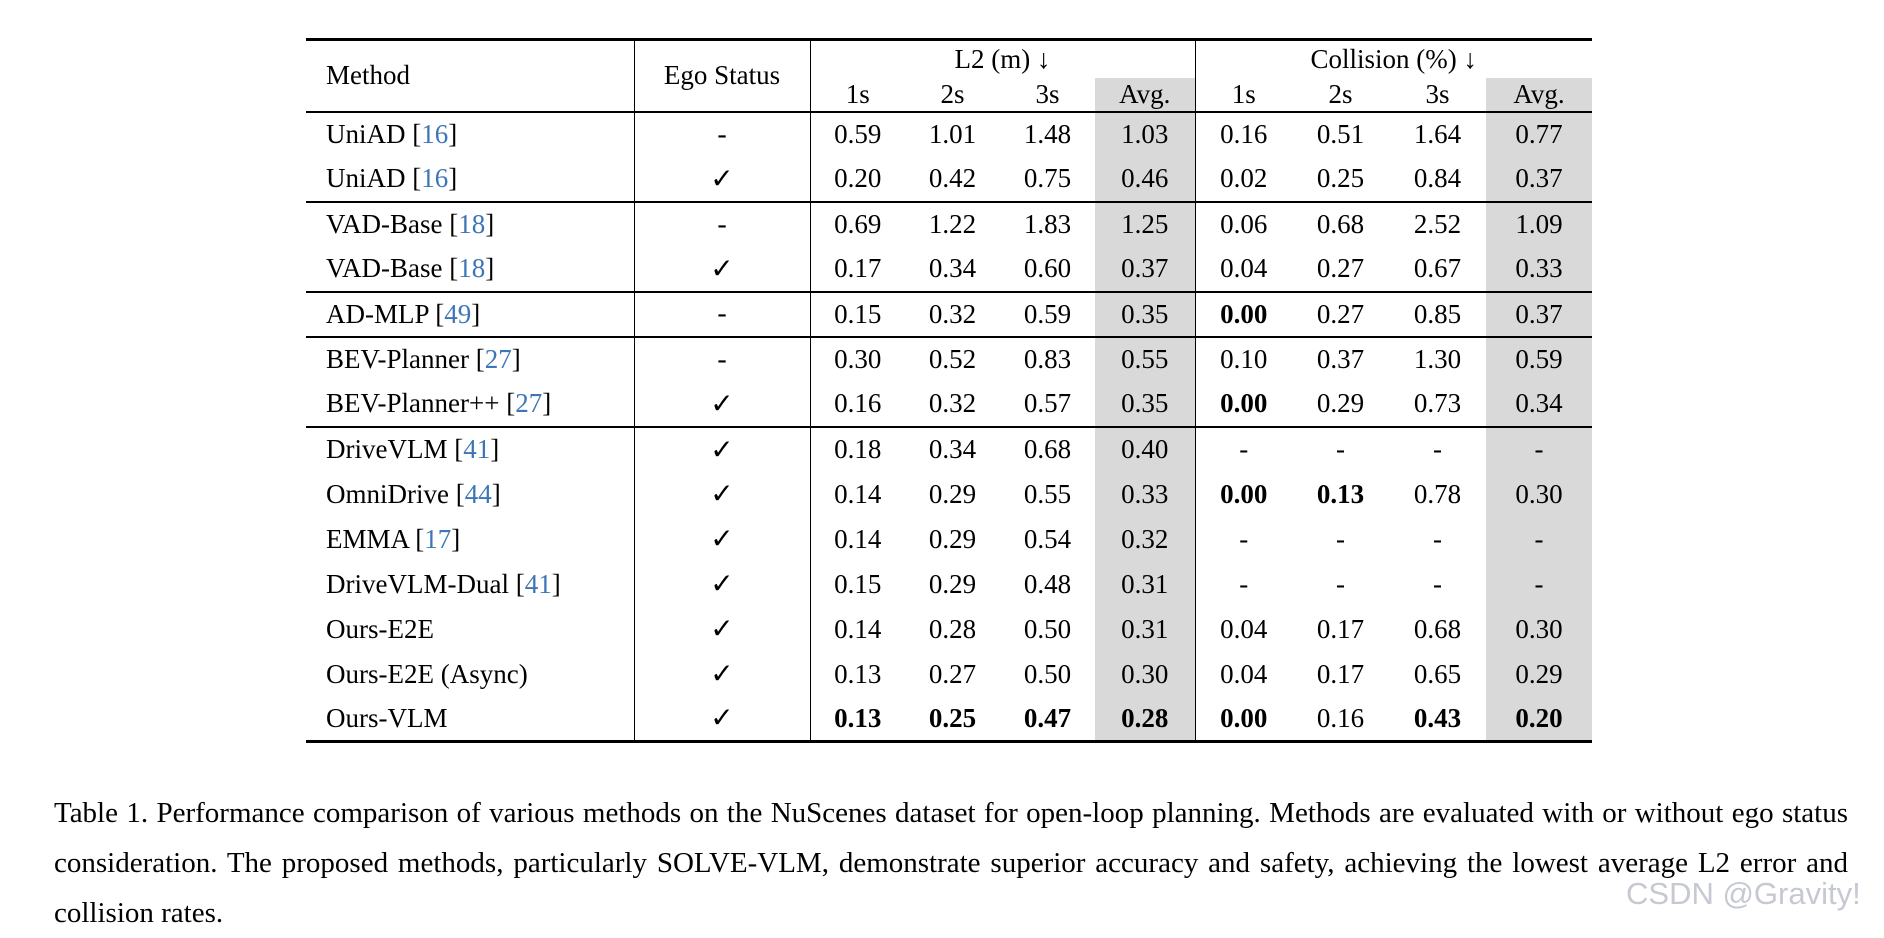  Describe the element at coordinates (952, 134) in the screenshot. I see `l2-2s-cell: 1.01` at that location.